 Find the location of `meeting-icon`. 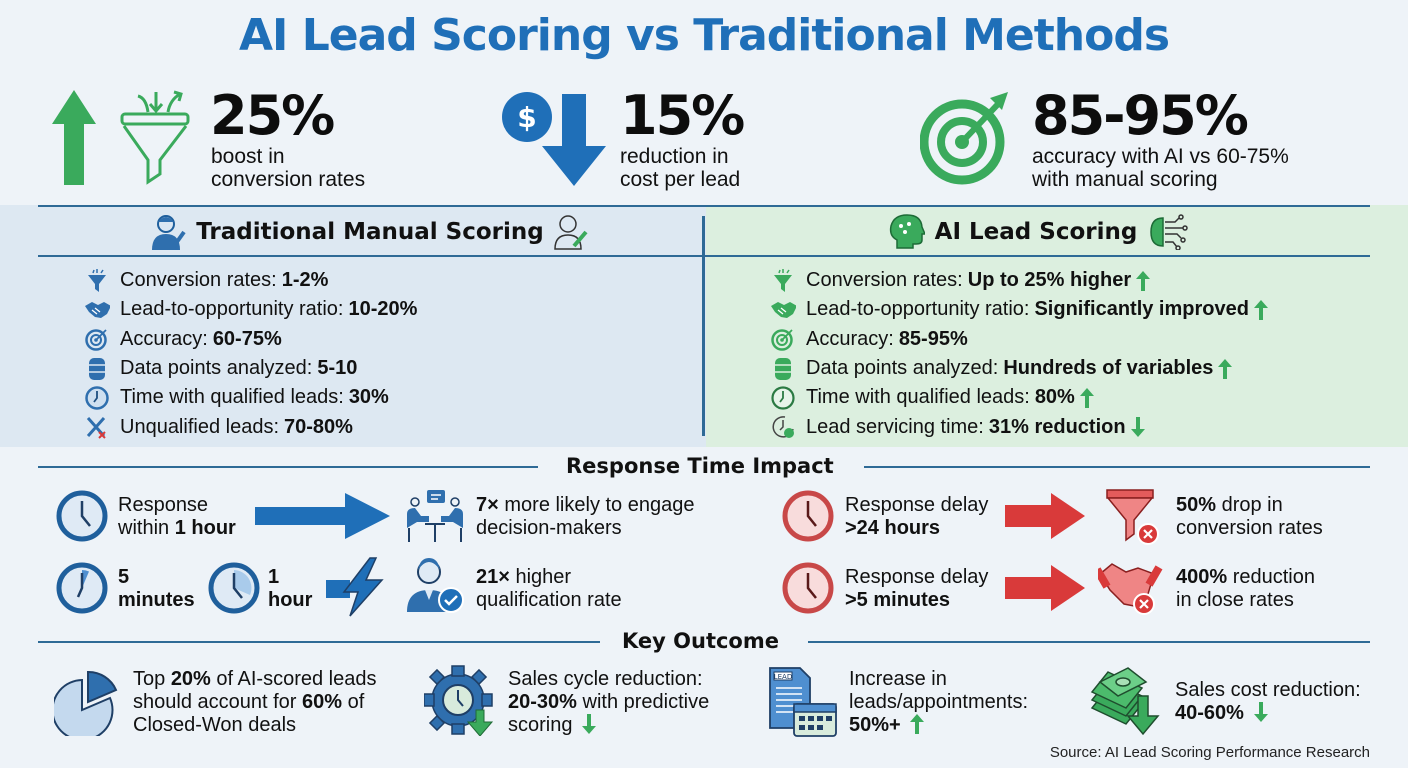

meeting-icon is located at coordinates (435, 516).